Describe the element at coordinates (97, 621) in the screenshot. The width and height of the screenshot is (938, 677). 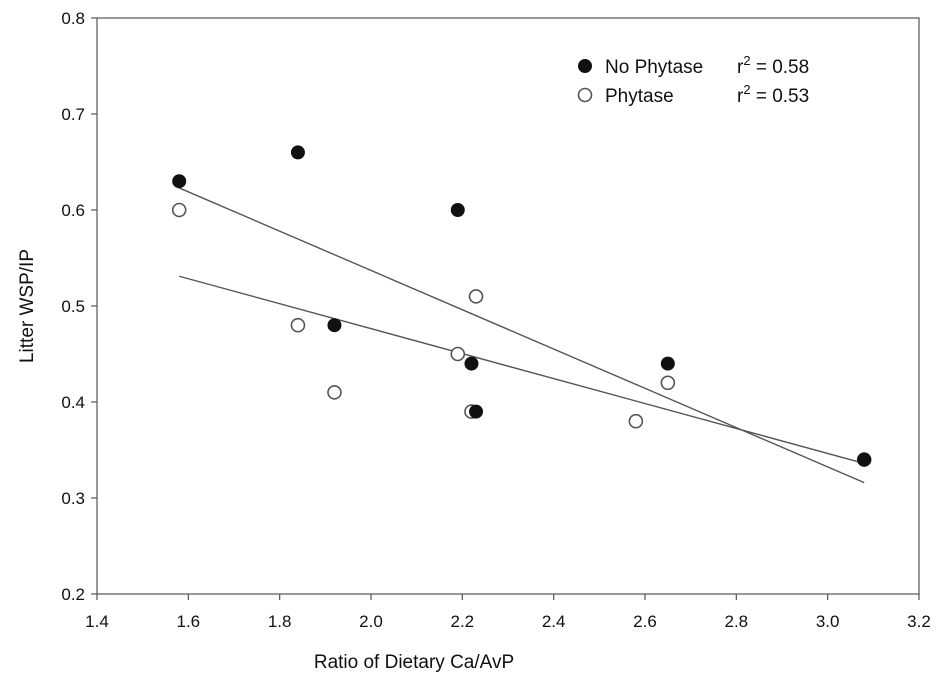
I see `x-tick-label: 1.4` at that location.